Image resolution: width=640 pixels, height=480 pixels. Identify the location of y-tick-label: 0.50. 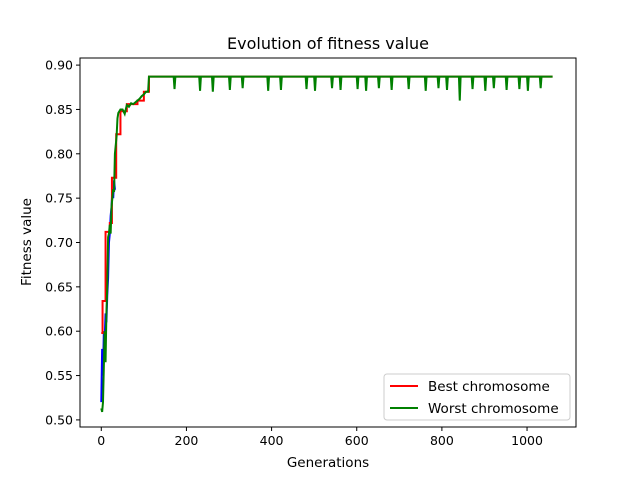
(59, 419).